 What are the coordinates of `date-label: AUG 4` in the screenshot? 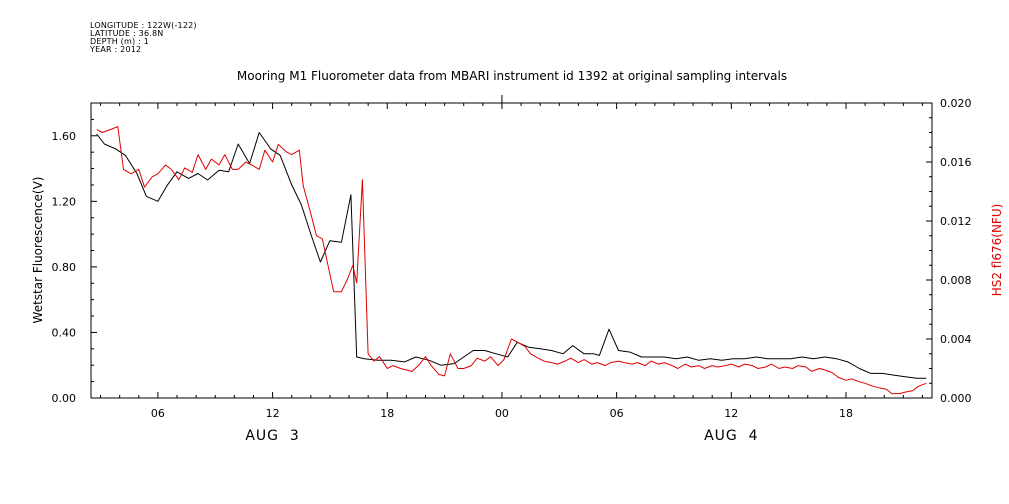 It's located at (731, 436).